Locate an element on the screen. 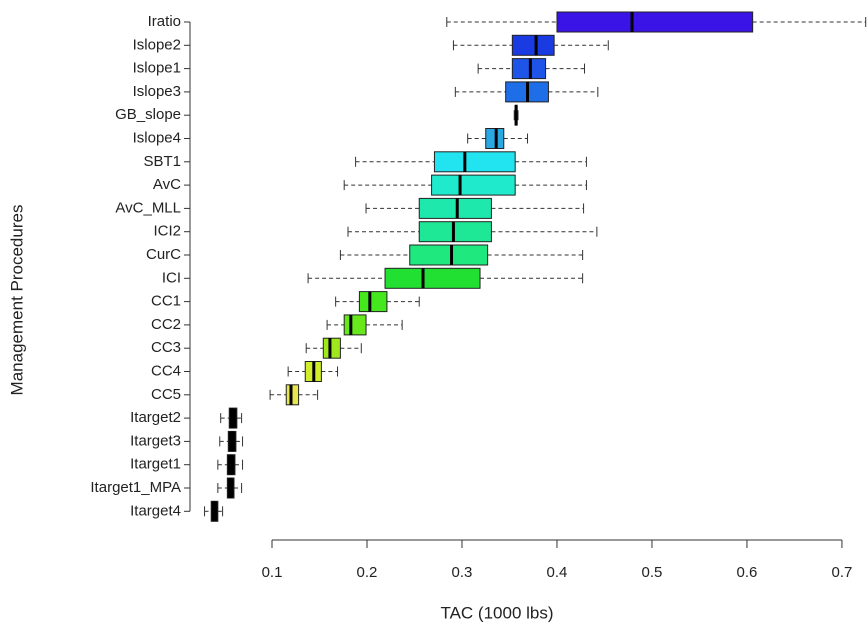  y-tick-label: CC3 is located at coordinates (166, 347).